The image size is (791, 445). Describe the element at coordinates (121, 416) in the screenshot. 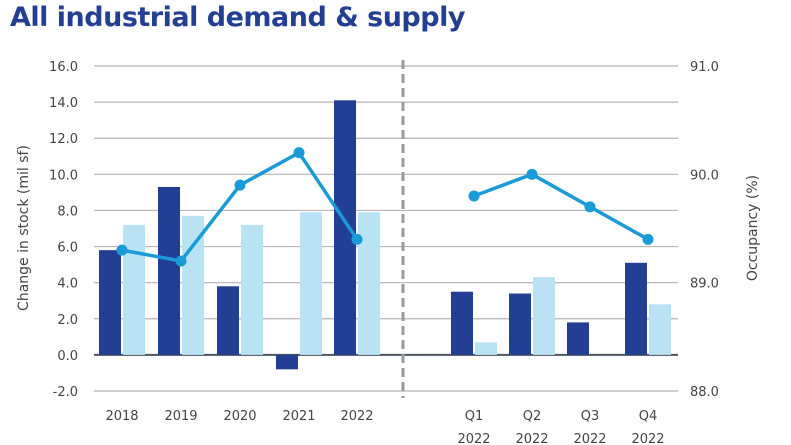

I see `x-tick-label: 2018` at that location.